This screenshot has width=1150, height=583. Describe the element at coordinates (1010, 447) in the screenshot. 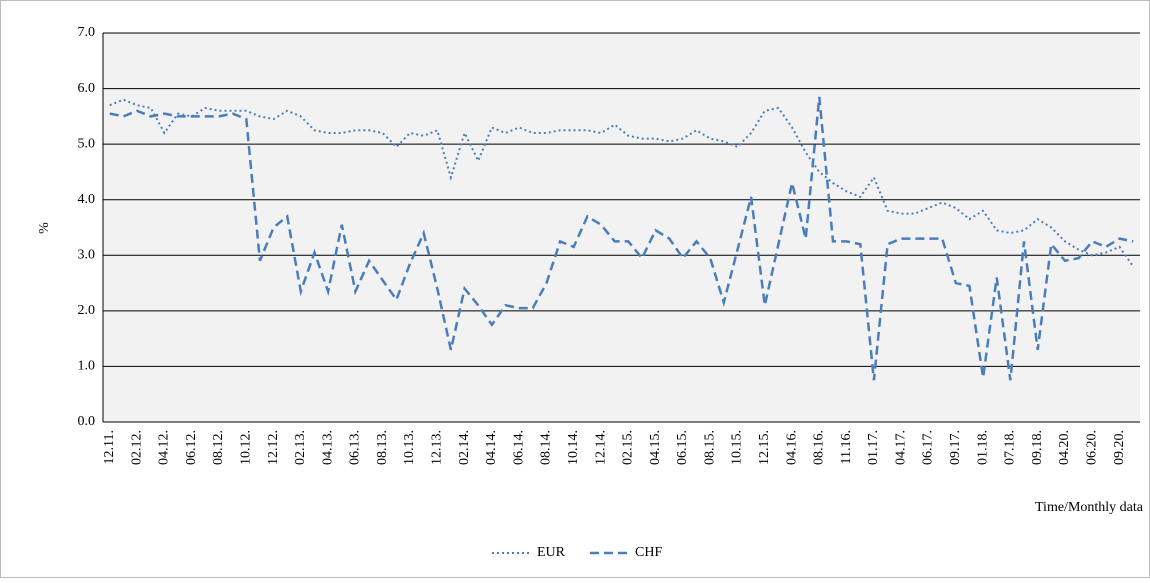

I see `x-tick-label: 07.18.` at that location.